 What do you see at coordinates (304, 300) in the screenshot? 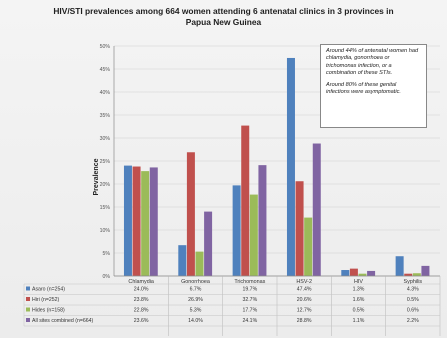
I see `table-cell: 20.6%` at bounding box center [304, 300].